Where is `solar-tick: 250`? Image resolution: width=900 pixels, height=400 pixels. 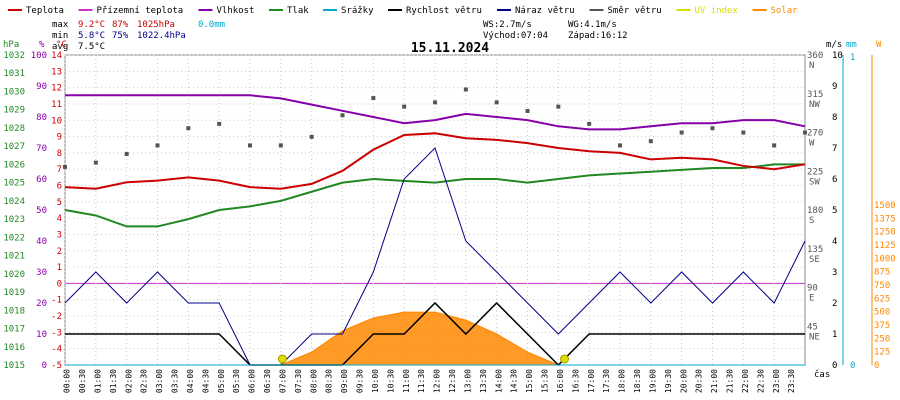 solar-tick: 250 is located at coordinates (882, 339).